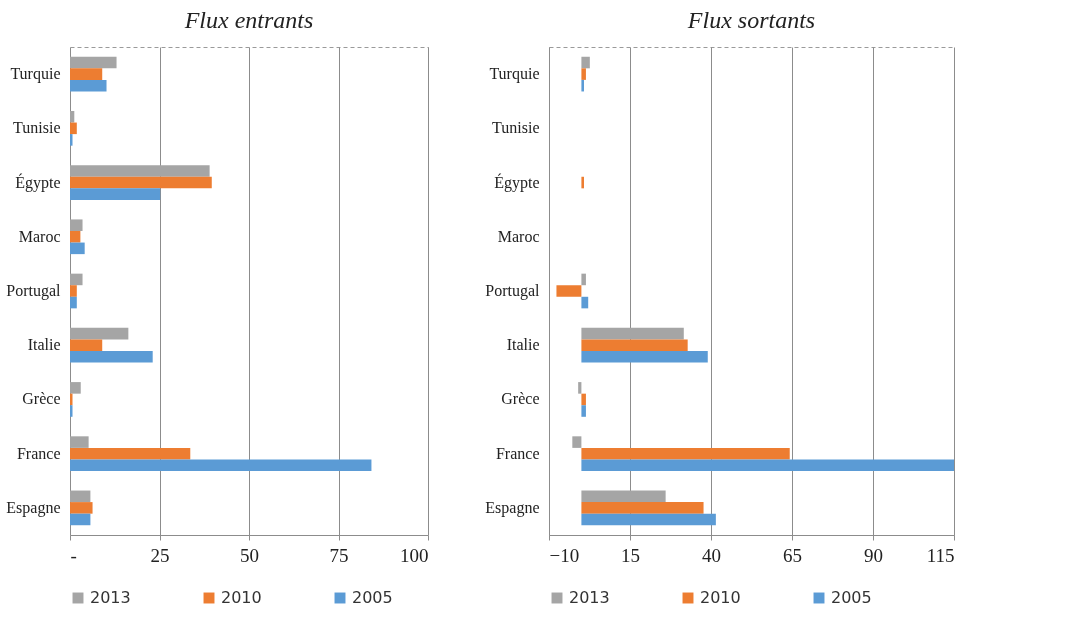 The image size is (1071, 628). Describe the element at coordinates (339, 555) in the screenshot. I see `x-tick-label: 75` at that location.